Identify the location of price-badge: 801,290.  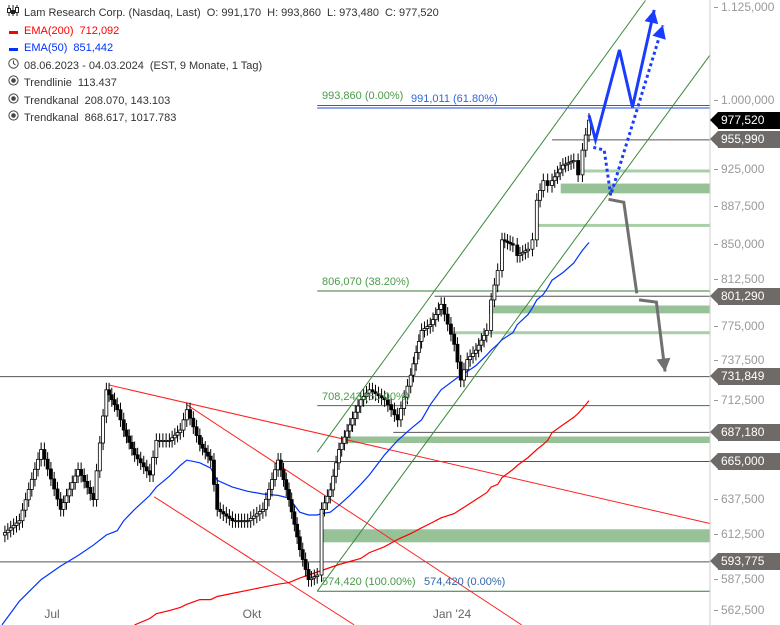
(745, 296).